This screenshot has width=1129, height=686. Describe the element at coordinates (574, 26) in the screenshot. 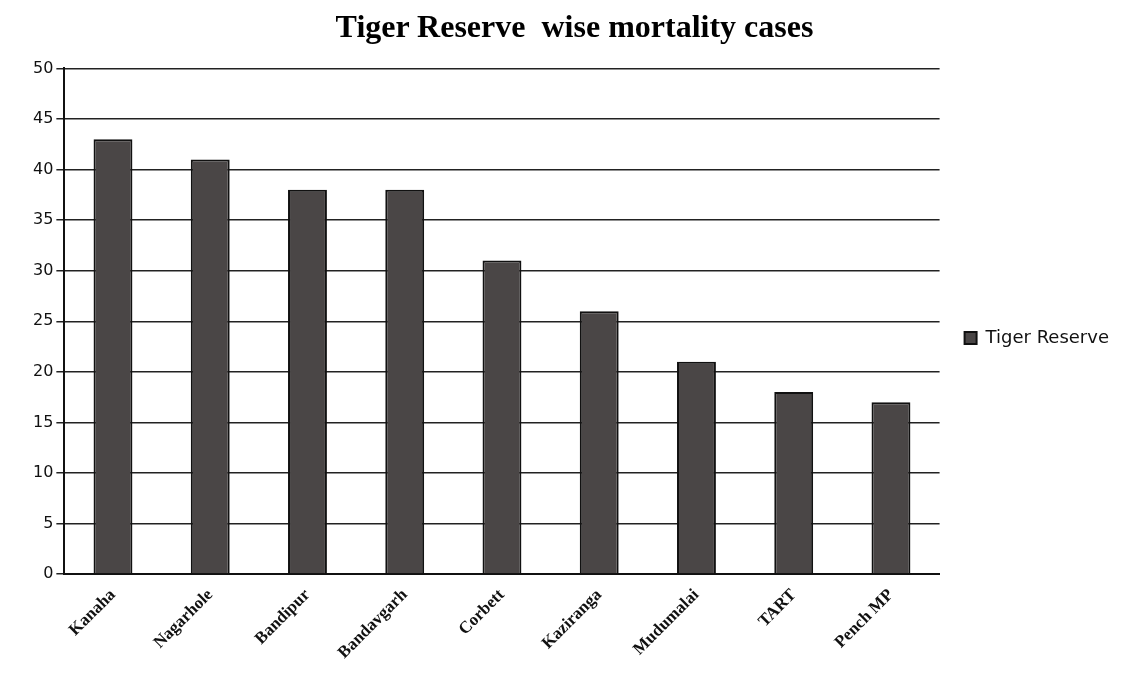

I see `chart-title: Tiger Reserve wise mortality cases` at that location.